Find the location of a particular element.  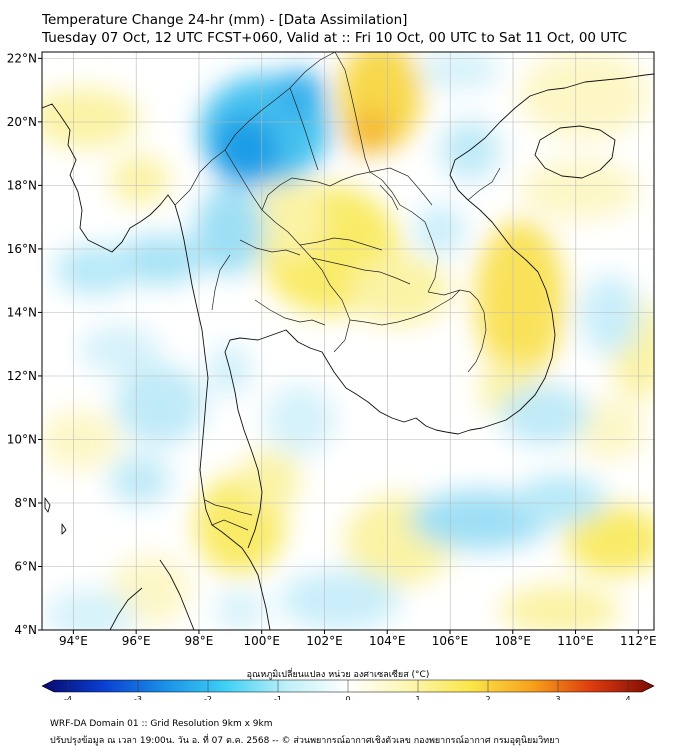

x-tick-label: 110°E is located at coordinates (575, 641).